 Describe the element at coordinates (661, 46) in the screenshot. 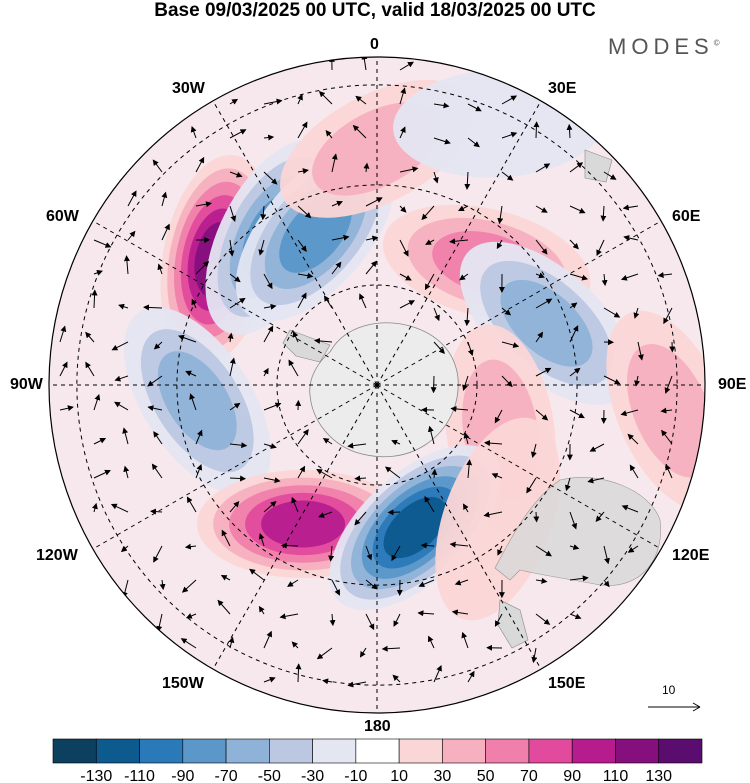

I see `brand-text: MODES` at that location.